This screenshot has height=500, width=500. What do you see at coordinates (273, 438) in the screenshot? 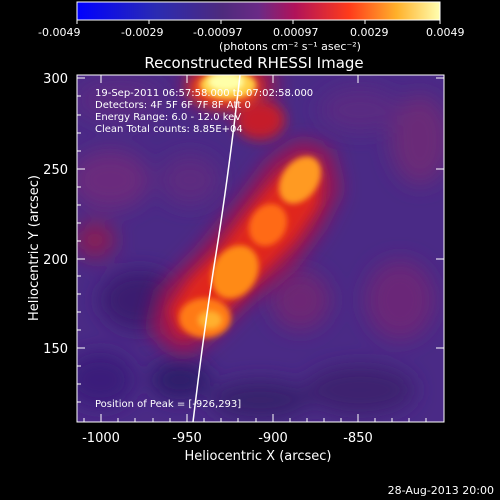
I see `x-tick-label: -900` at bounding box center [273, 438].